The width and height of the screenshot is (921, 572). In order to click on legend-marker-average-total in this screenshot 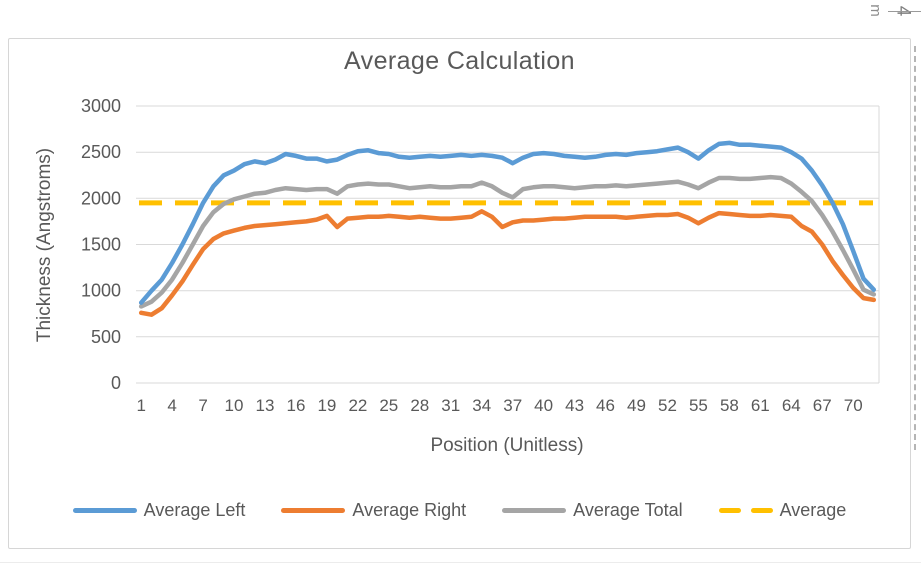, I will do `click(534, 510)`.